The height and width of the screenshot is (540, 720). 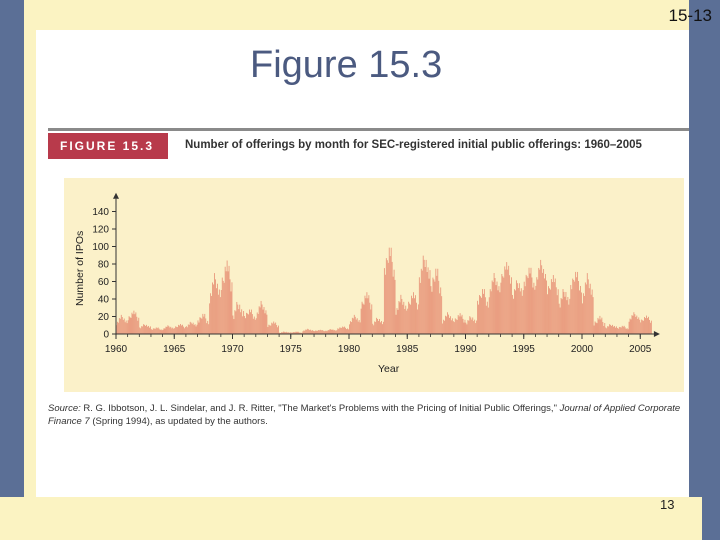 I want to click on y-tick-label: 60, so click(x=104, y=282).